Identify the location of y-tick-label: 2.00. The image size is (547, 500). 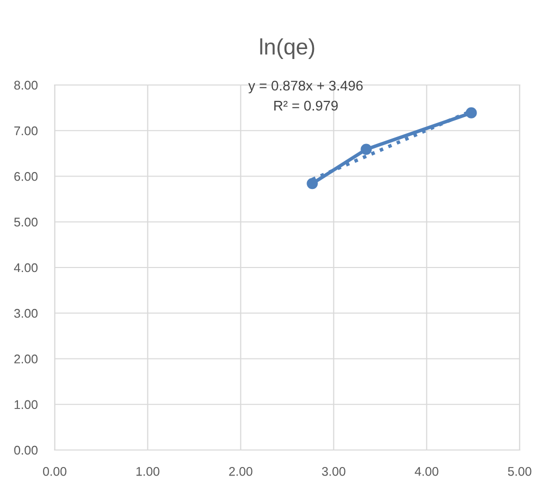
(26, 359).